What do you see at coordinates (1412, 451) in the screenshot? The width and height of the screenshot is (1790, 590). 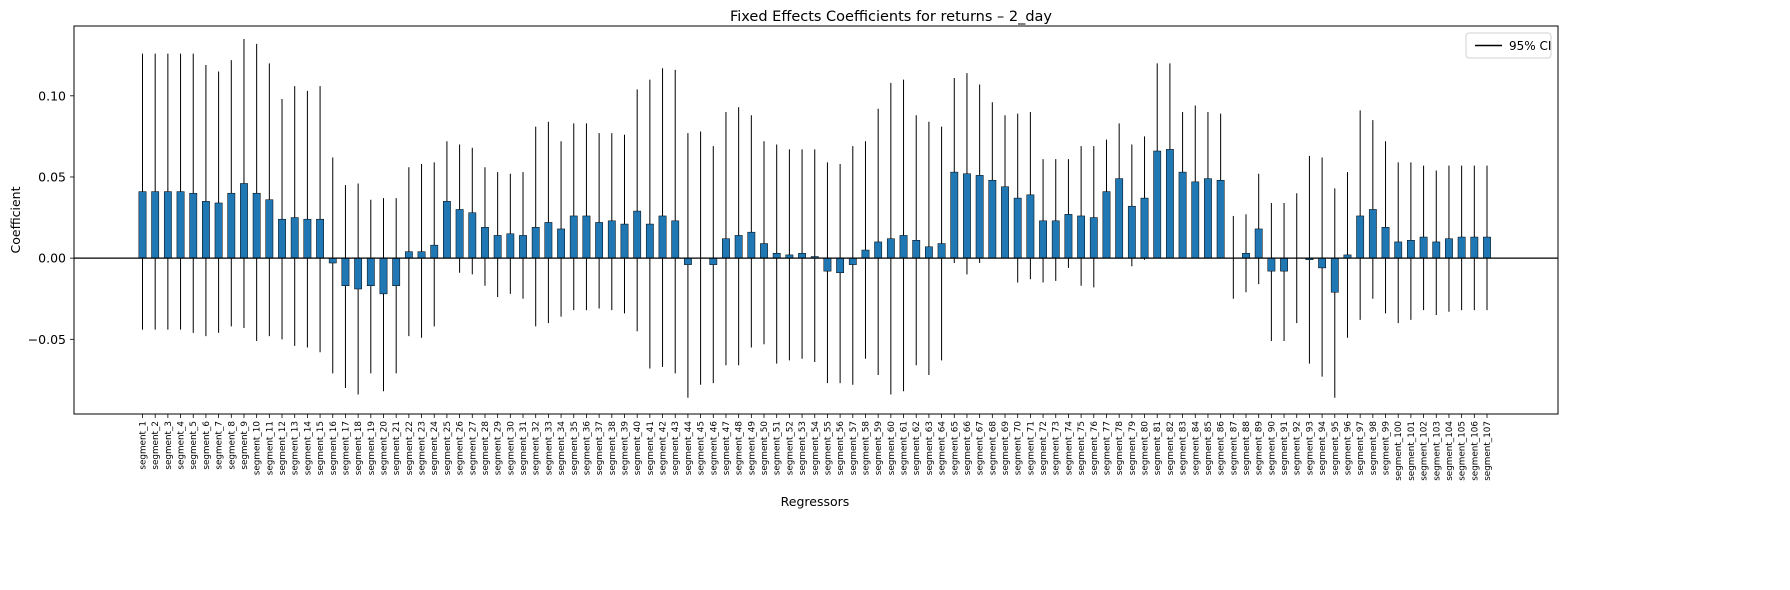 I see `x-tick-label: segment_101` at bounding box center [1412, 451].